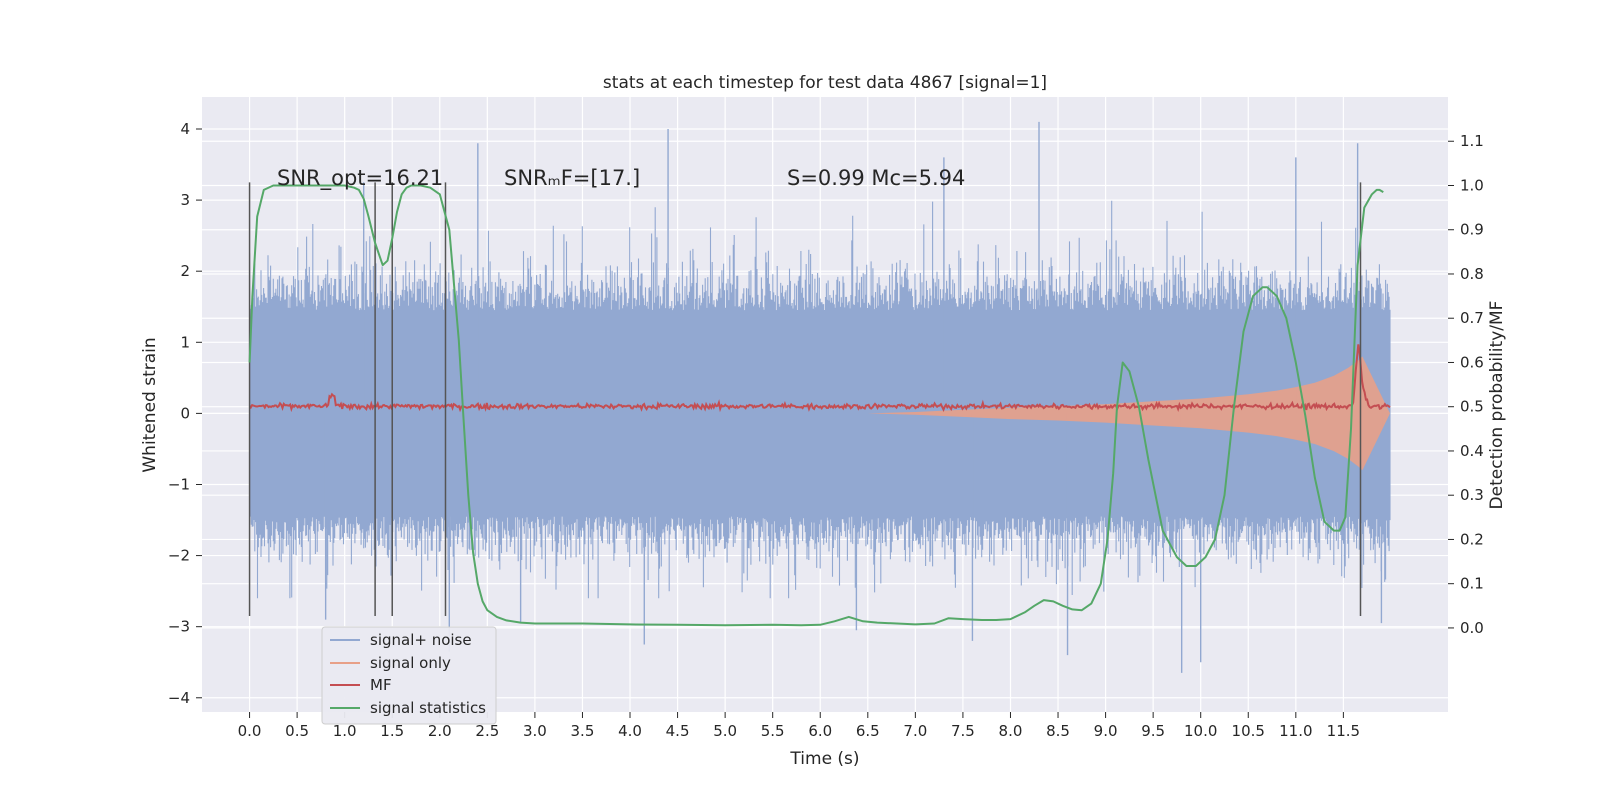 This screenshot has height=800, width=1600. I want to click on signal-layer, so click(1128, 413).